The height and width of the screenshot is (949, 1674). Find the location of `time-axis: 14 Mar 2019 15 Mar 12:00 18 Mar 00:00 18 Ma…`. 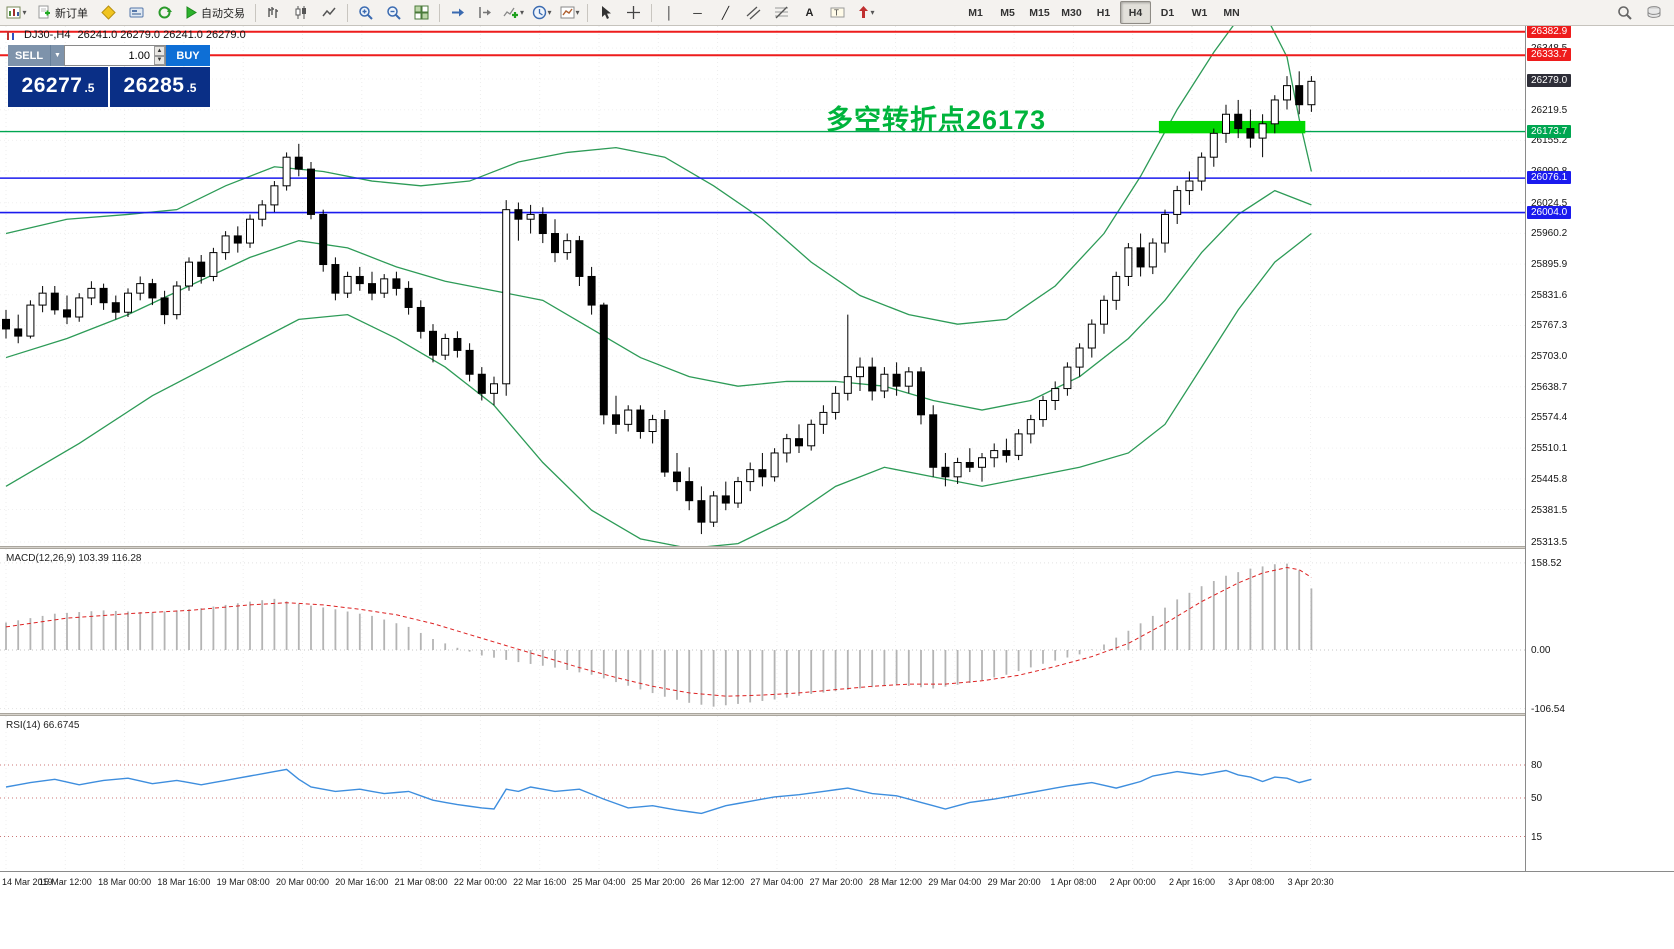

time-axis: 14 Mar 2019 15 Mar 12:00 18 Mar 00:00 18 Ma… is located at coordinates (837, 883).